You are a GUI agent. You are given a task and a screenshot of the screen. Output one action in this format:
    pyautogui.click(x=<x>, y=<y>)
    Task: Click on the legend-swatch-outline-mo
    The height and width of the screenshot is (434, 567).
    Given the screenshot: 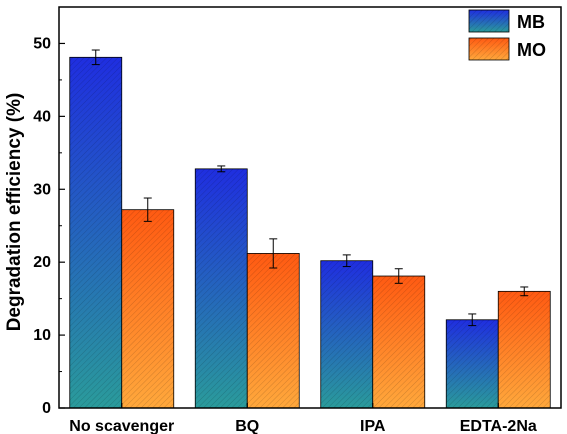 What is the action you would take?
    pyautogui.click(x=489, y=49)
    